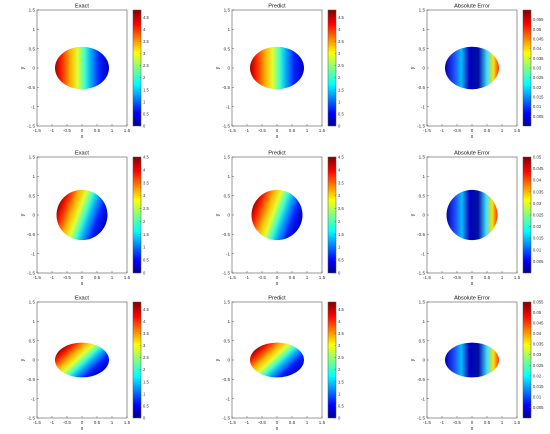  I want to click on colorbar-tick-label: 0.01, so click(537, 249).